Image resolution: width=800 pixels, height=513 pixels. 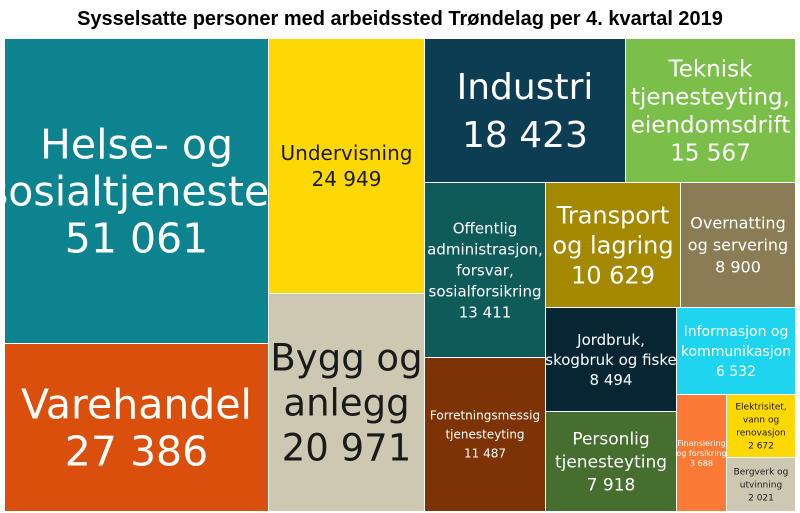 What do you see at coordinates (136, 144) in the screenshot?
I see `tile-label-helse-og-sosialtjenester: Helse- og` at bounding box center [136, 144].